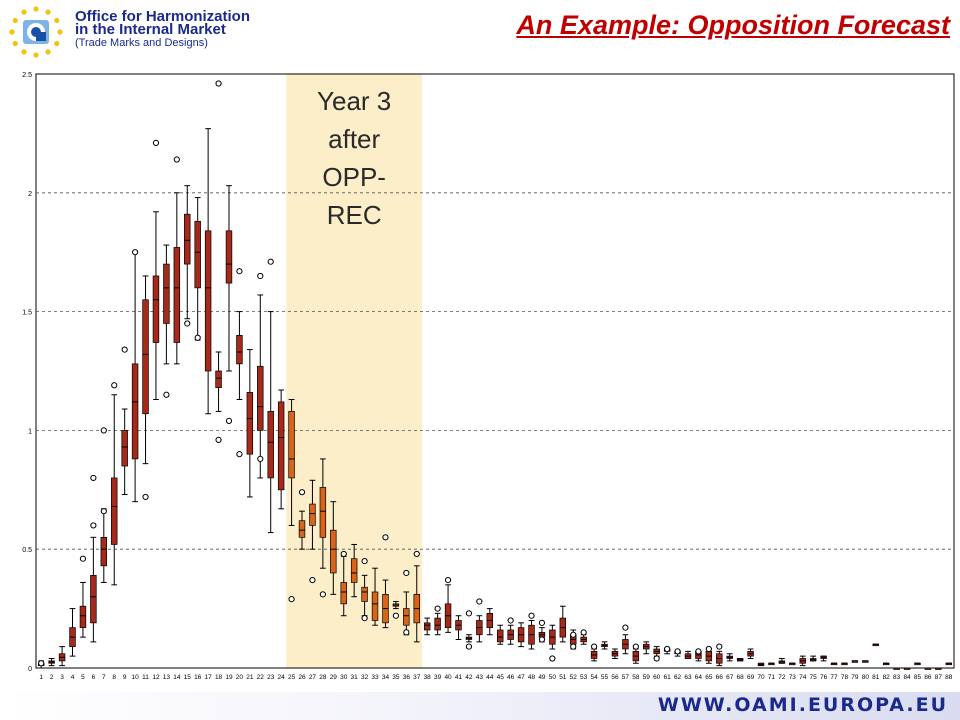 This screenshot has width=960, height=720. Describe the element at coordinates (334, 677) in the screenshot. I see `x-tick-label: 29` at that location.